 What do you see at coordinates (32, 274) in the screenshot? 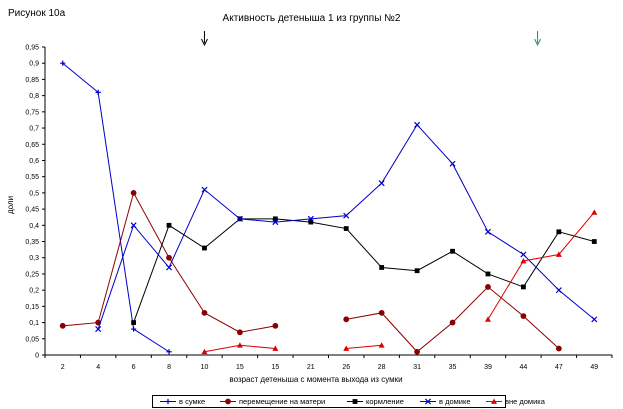
I see `y-tick-label: 0,25` at bounding box center [32, 274].